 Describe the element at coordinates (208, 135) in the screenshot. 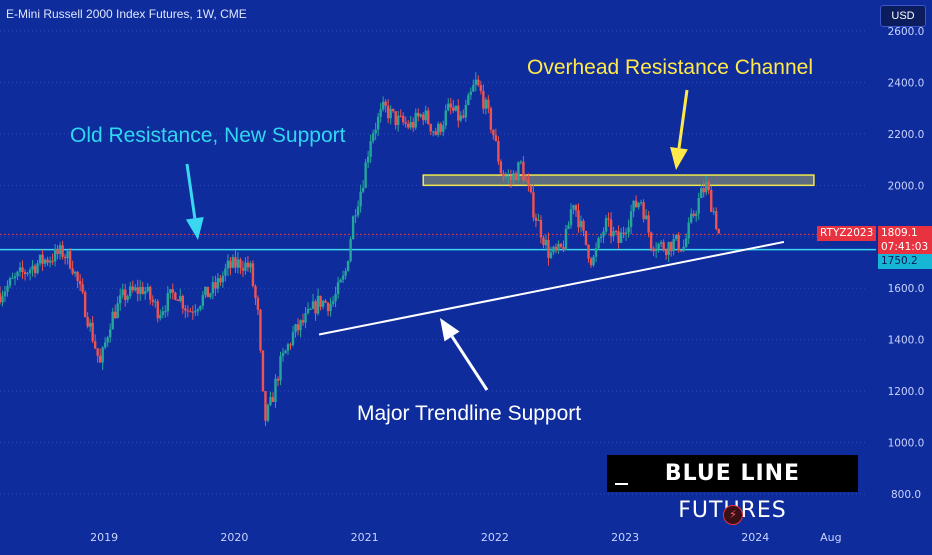

I see `annotation-old-resistance: Old Resistance, New Support` at that location.